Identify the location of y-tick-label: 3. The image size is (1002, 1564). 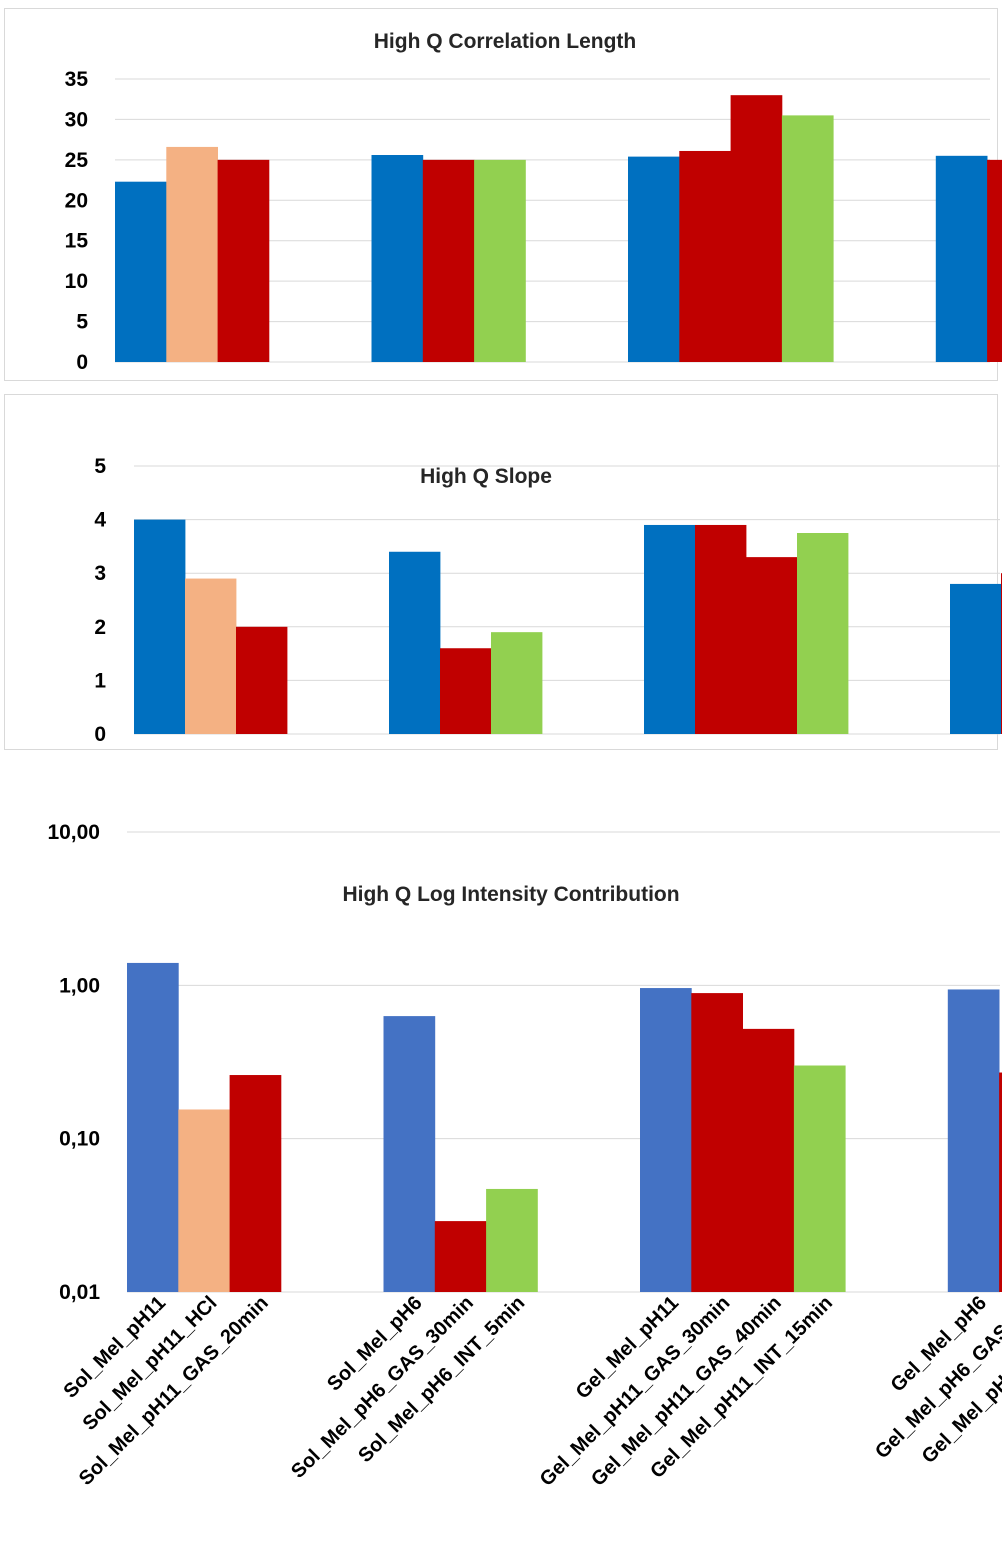
(100, 573).